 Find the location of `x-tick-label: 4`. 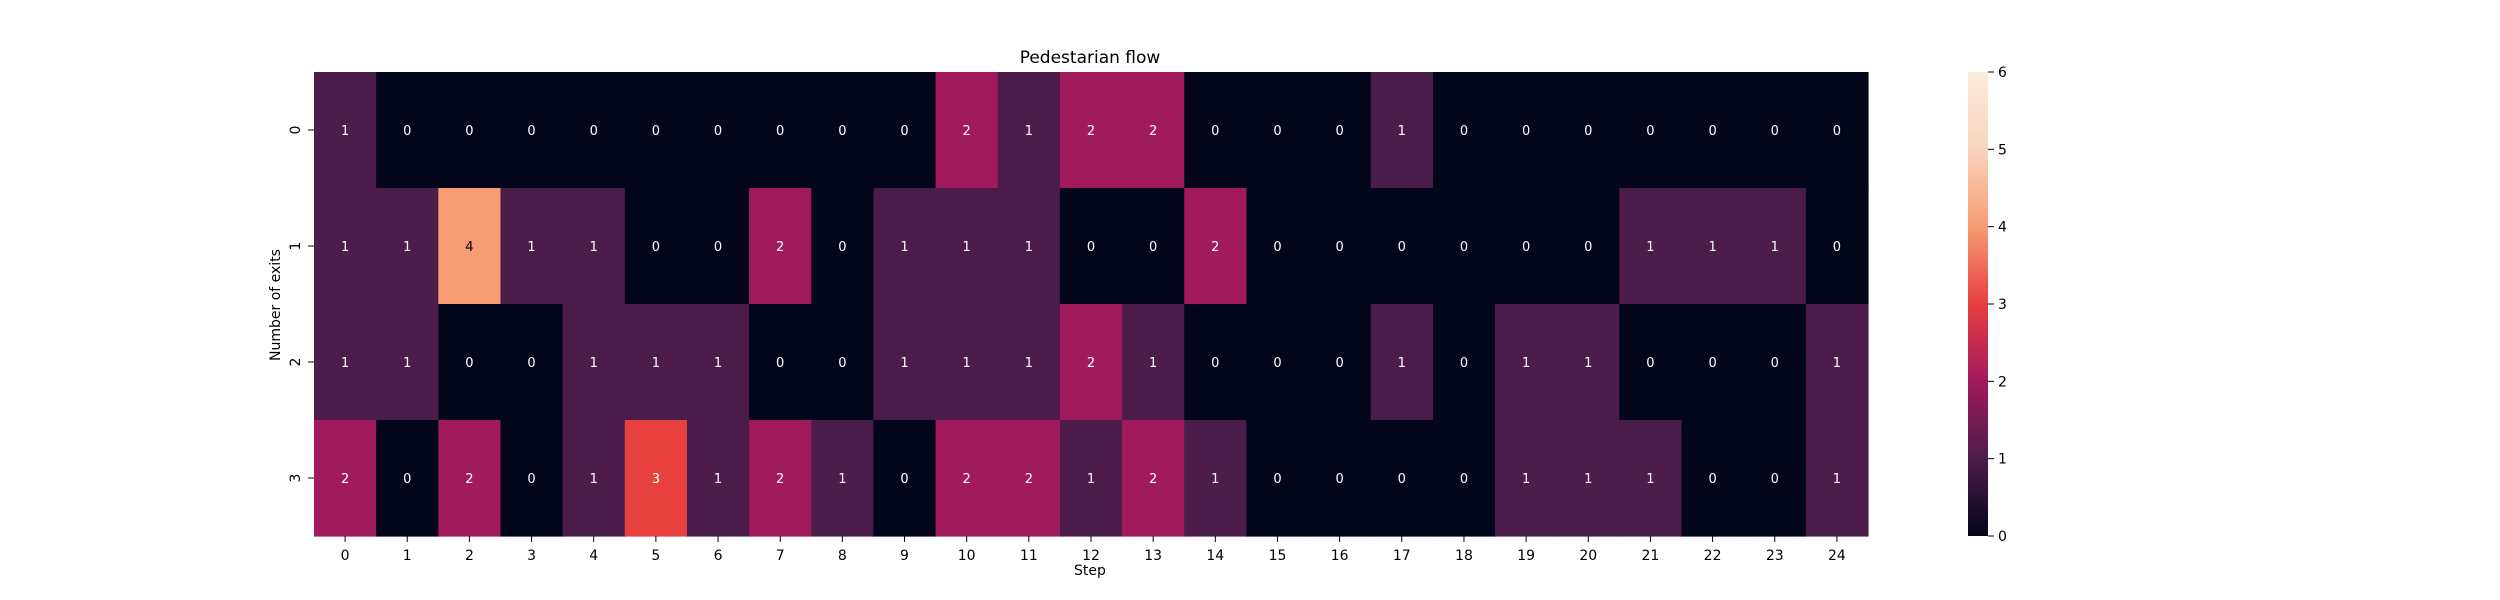

x-tick-label: 4 is located at coordinates (593, 556).